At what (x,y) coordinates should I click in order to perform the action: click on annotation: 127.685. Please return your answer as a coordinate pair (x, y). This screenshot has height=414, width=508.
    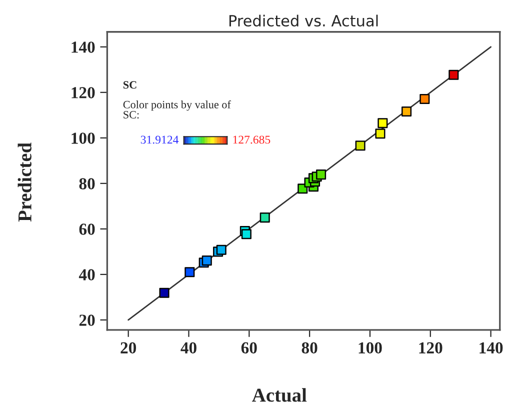
    Looking at the image, I should click on (251, 140).